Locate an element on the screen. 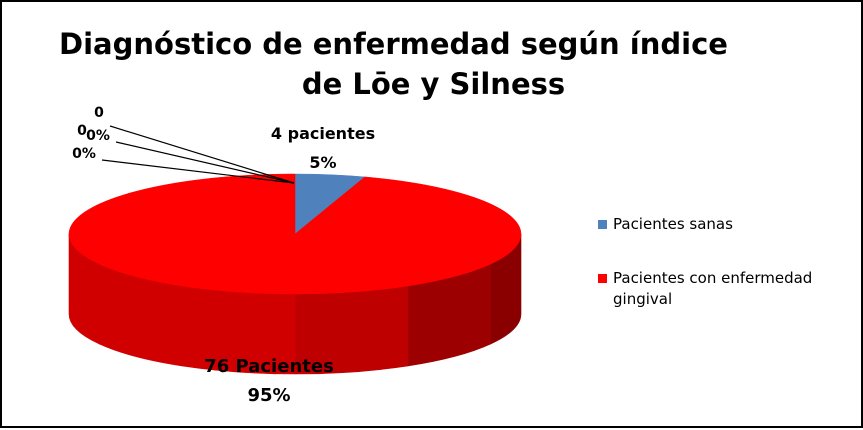 The image size is (863, 430). legend-item-pacientes-sanas: Pacientes sanas is located at coordinates (728, 224).